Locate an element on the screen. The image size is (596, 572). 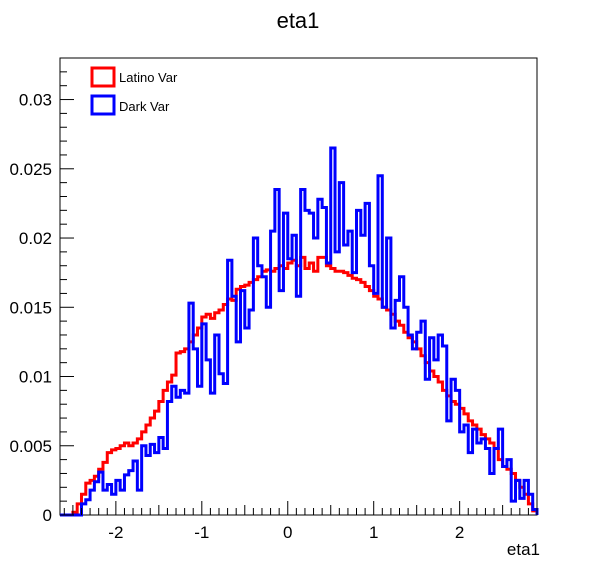
y-tick-label: 0.03 is located at coordinates (35, 100).